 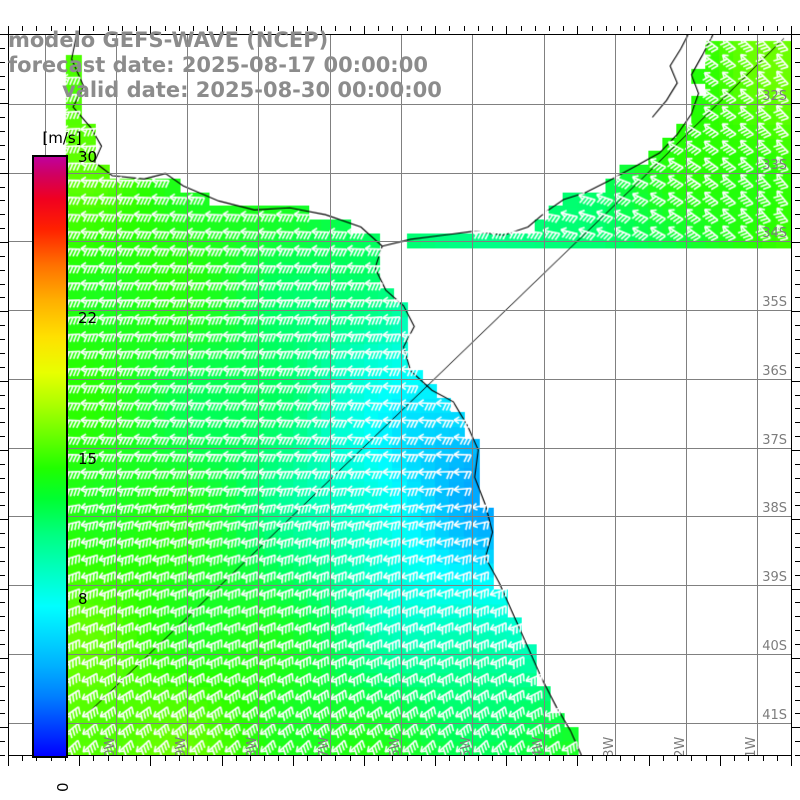 What do you see at coordinates (88, 459) in the screenshot?
I see `colorbar-tick-label: 15` at bounding box center [88, 459].